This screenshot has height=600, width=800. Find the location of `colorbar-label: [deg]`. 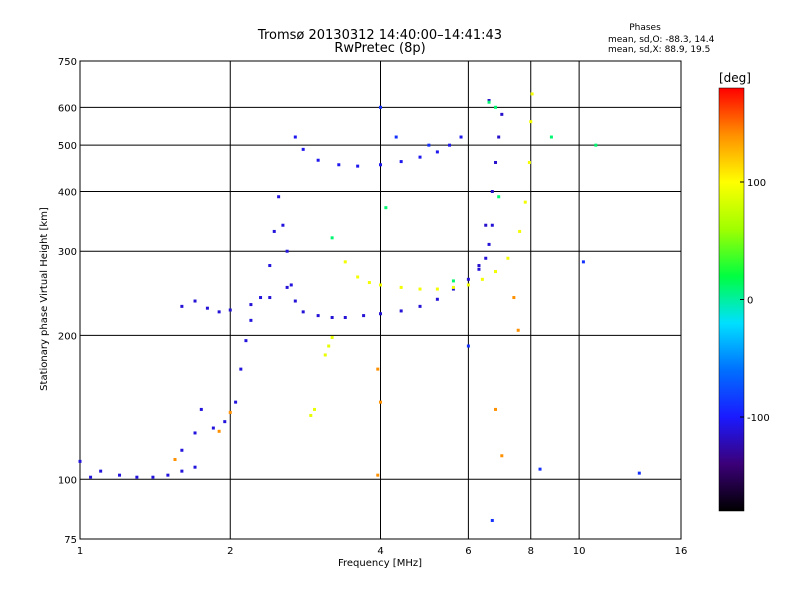

colorbar-label: [deg] is located at coordinates (735, 78).